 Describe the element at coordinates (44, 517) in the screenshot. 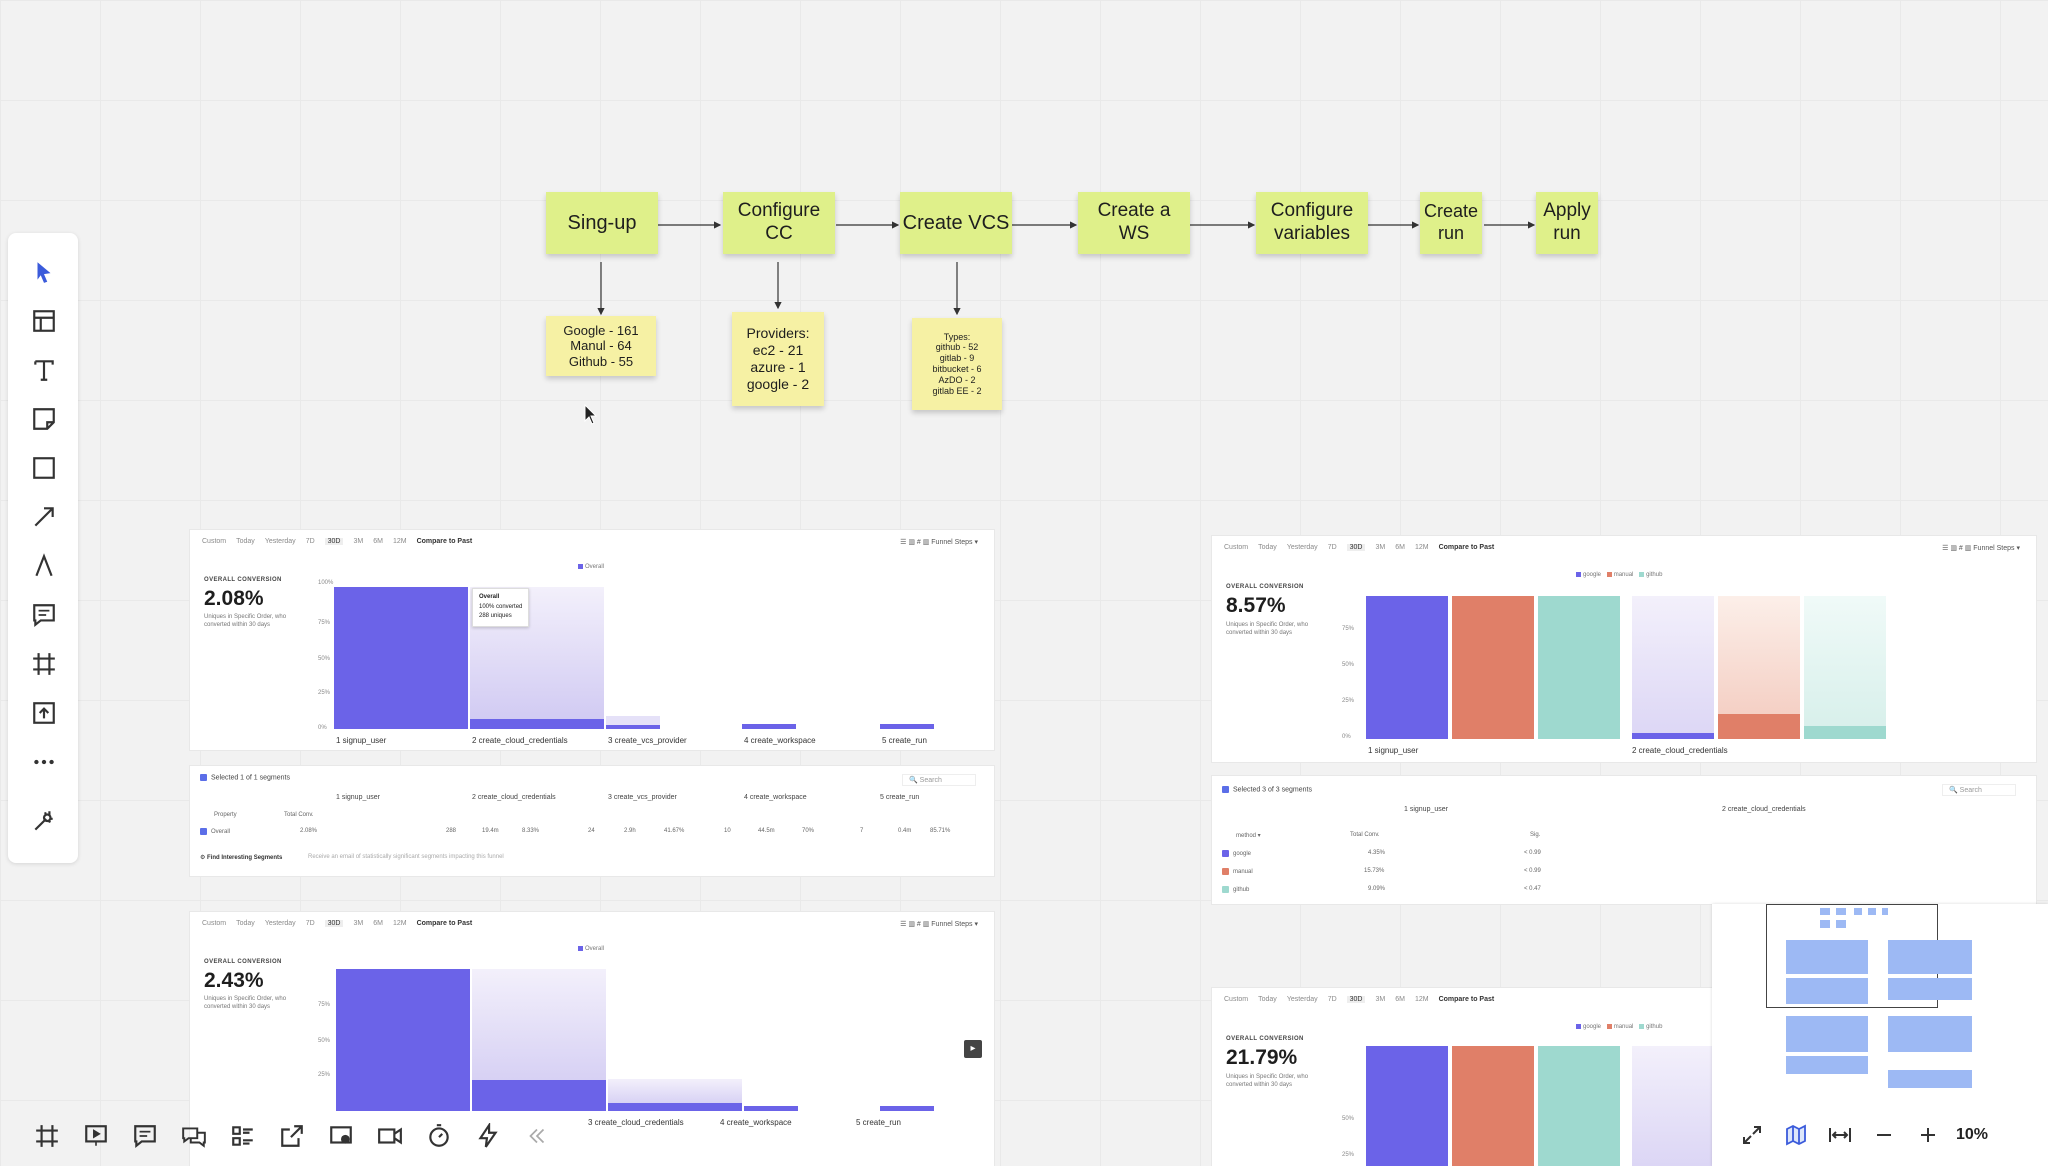

I see `arrow-icon` at that location.